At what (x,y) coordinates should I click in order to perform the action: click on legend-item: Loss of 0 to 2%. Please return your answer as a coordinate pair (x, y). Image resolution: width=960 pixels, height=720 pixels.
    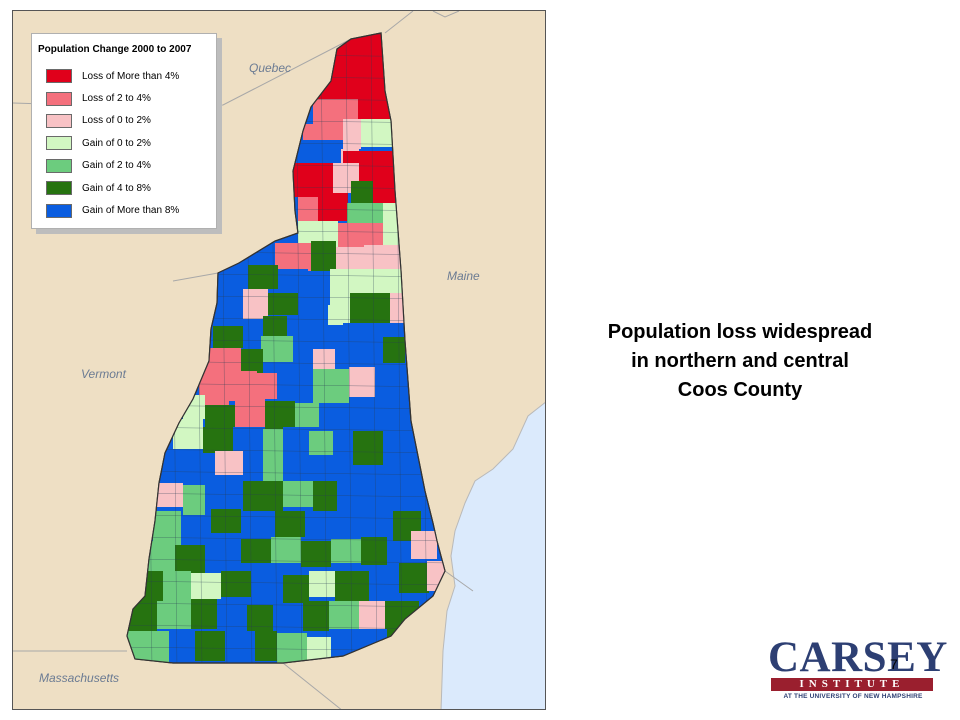
    Looking at the image, I should click on (127, 121).